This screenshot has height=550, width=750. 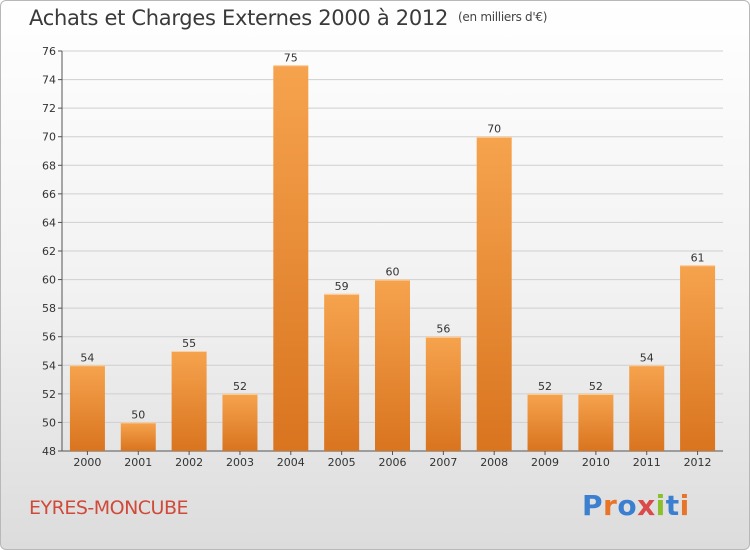 What do you see at coordinates (239, 18) in the screenshot?
I see `chart-title-text: Achats et Charges Externes 2000 à 2012` at bounding box center [239, 18].